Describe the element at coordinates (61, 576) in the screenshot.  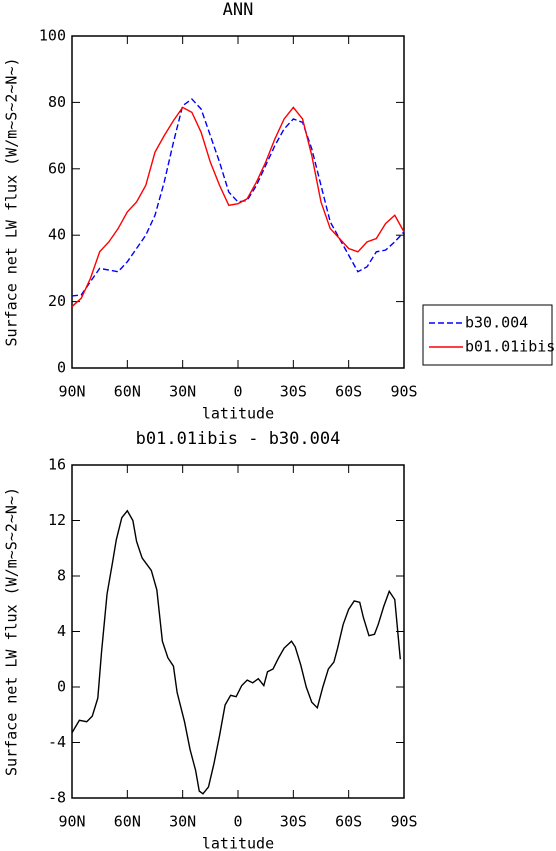
I see `y-tick-label: 8` at that location.